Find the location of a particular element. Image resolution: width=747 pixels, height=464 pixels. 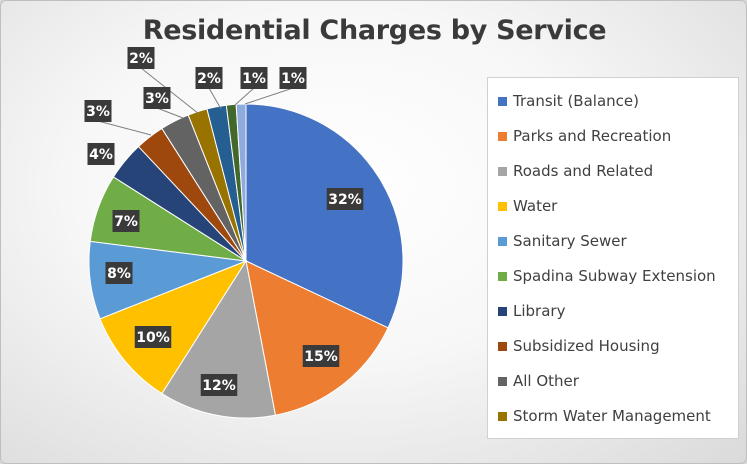

legend-item: Spadina Subway Extension is located at coordinates (607, 276).